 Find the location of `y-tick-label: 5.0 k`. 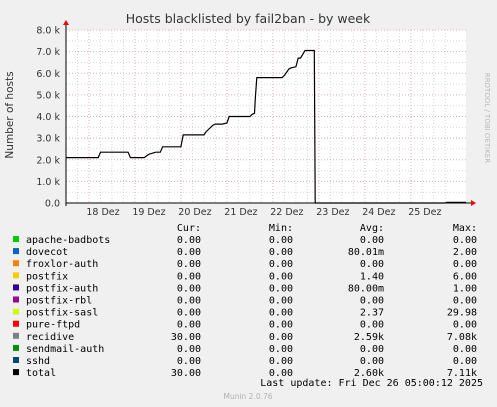

y-tick-label: 5.0 k is located at coordinates (48, 95).